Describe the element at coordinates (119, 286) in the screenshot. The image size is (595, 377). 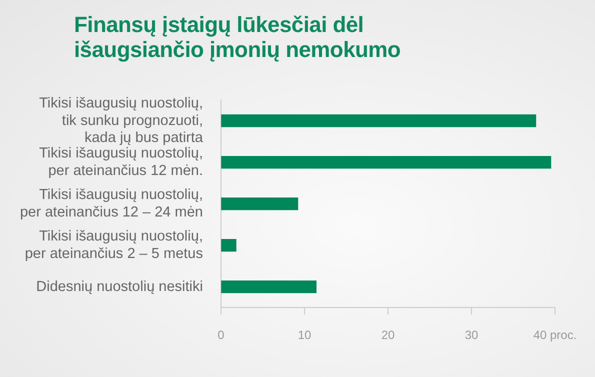
I see `y-tick-label: Didesnių nuostolių nesitiki` at that location.